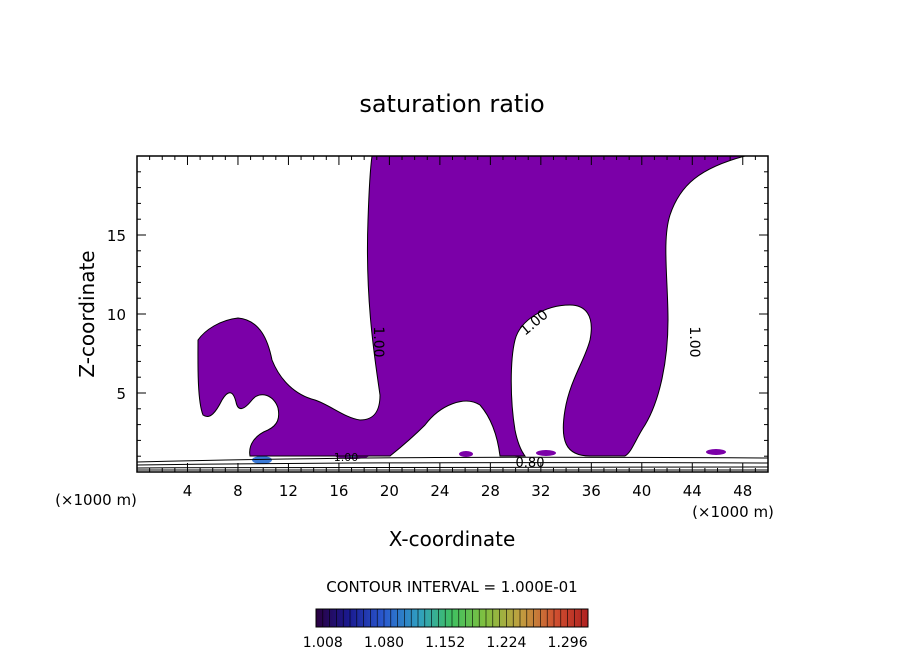 This screenshot has height=654, width=904. Describe the element at coordinates (116, 315) in the screenshot. I see `y-tick-label: 10` at that location.